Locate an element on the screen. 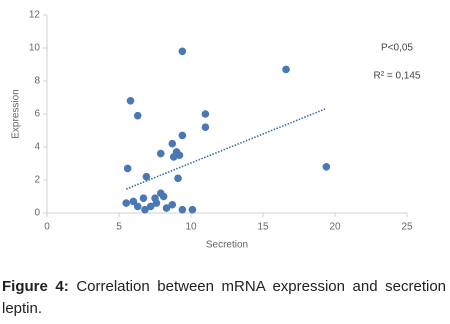 The height and width of the screenshot is (324, 450). x-tick-label: 20 is located at coordinates (335, 227).